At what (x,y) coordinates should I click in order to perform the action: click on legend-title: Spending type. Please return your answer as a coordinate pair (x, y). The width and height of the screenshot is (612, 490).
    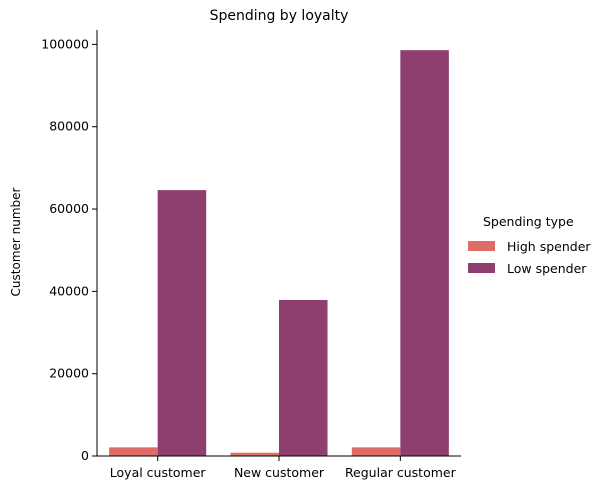
    Looking at the image, I should click on (528, 221).